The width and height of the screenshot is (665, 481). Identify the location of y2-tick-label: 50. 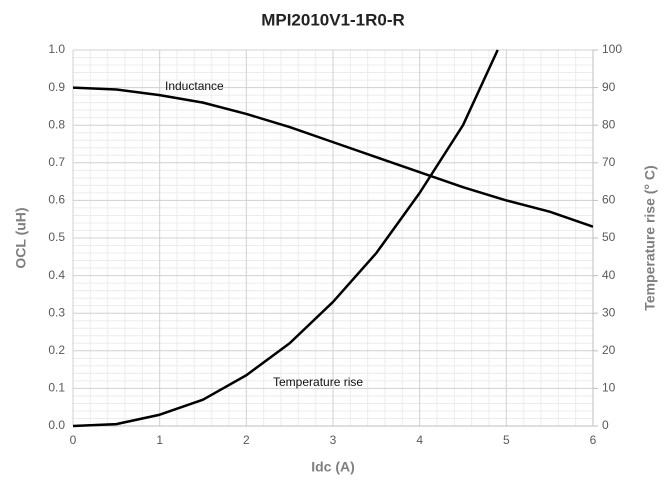
(609, 237).